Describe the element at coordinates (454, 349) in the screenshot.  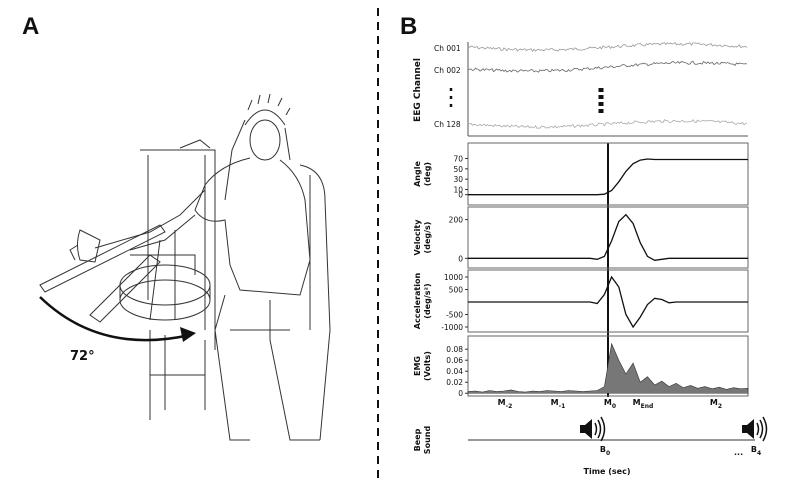
I see `y-tick-label: 0.08` at that location.